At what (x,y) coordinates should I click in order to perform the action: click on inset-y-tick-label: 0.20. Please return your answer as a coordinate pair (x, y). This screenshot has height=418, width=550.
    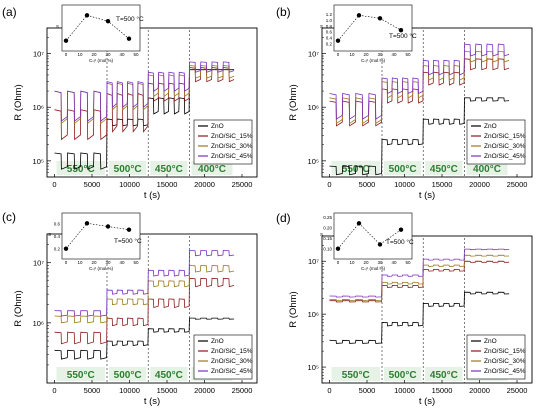
    Looking at the image, I should click on (327, 228).